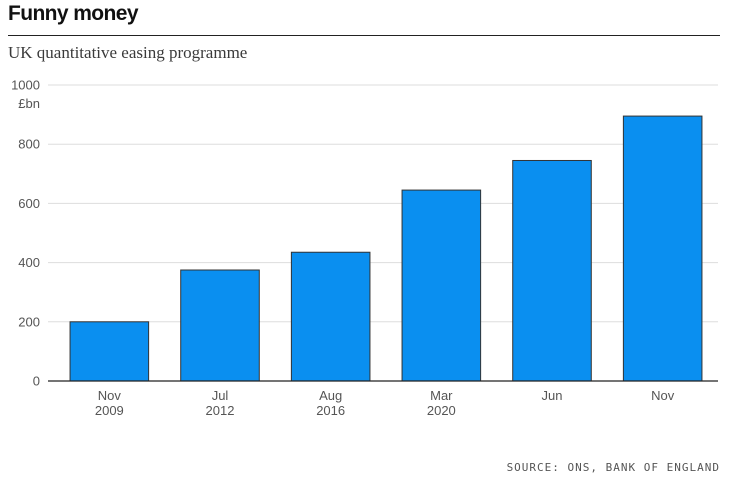 This screenshot has width=734, height=490. Describe the element at coordinates (25, 85) in the screenshot. I see `y-tick-label: 1000` at that location.